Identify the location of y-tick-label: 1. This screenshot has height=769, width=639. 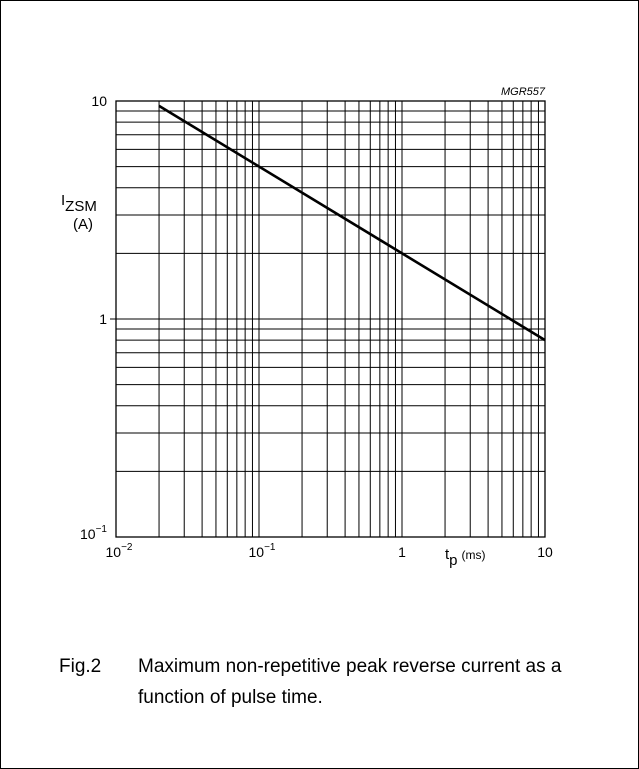
(103, 319).